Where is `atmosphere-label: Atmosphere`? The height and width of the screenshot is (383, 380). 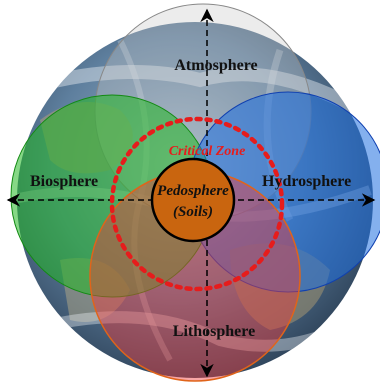 atmosphere-label: Atmosphere is located at coordinates (215, 65).